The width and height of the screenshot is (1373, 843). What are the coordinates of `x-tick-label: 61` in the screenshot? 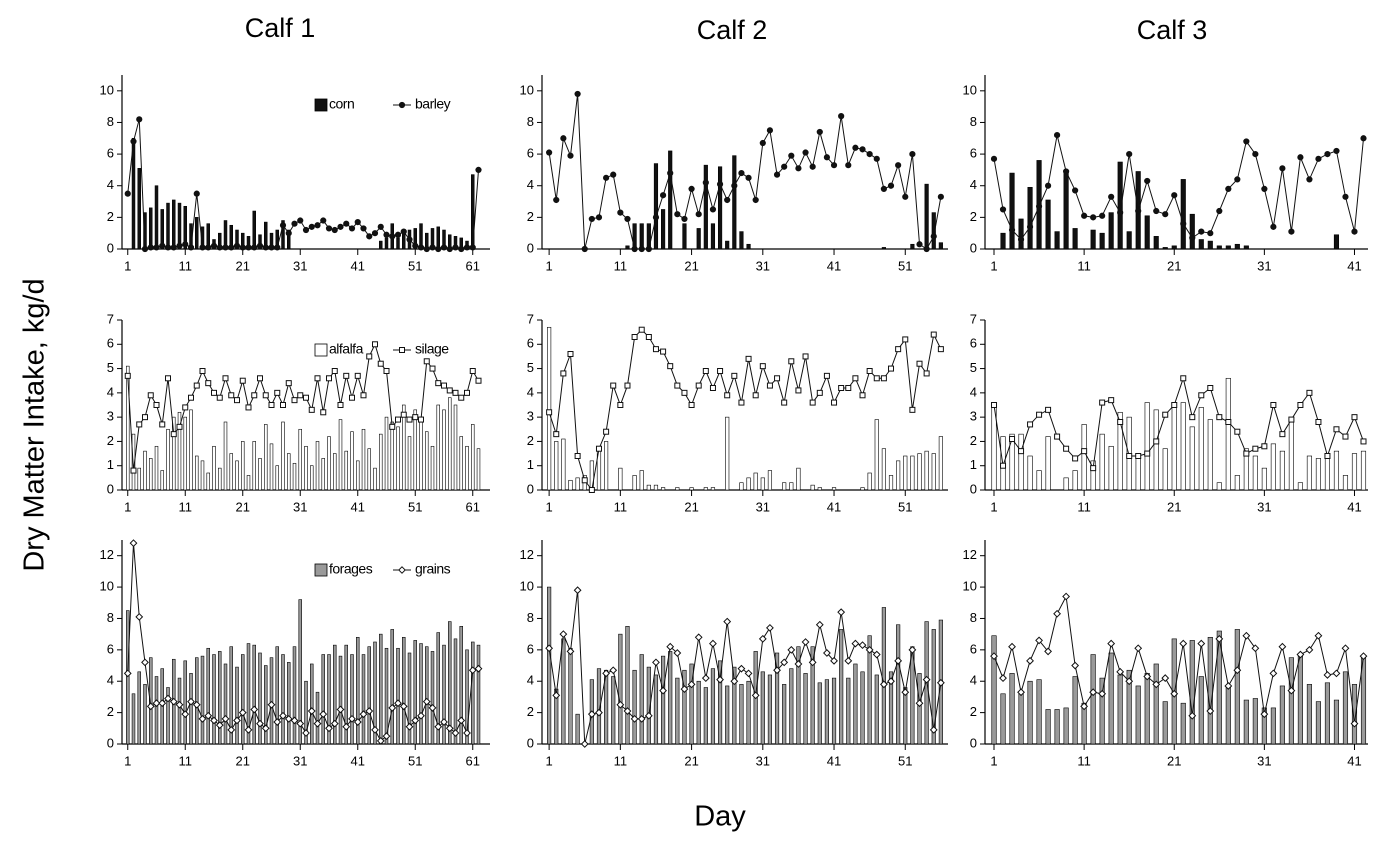 It's located at (473, 760).